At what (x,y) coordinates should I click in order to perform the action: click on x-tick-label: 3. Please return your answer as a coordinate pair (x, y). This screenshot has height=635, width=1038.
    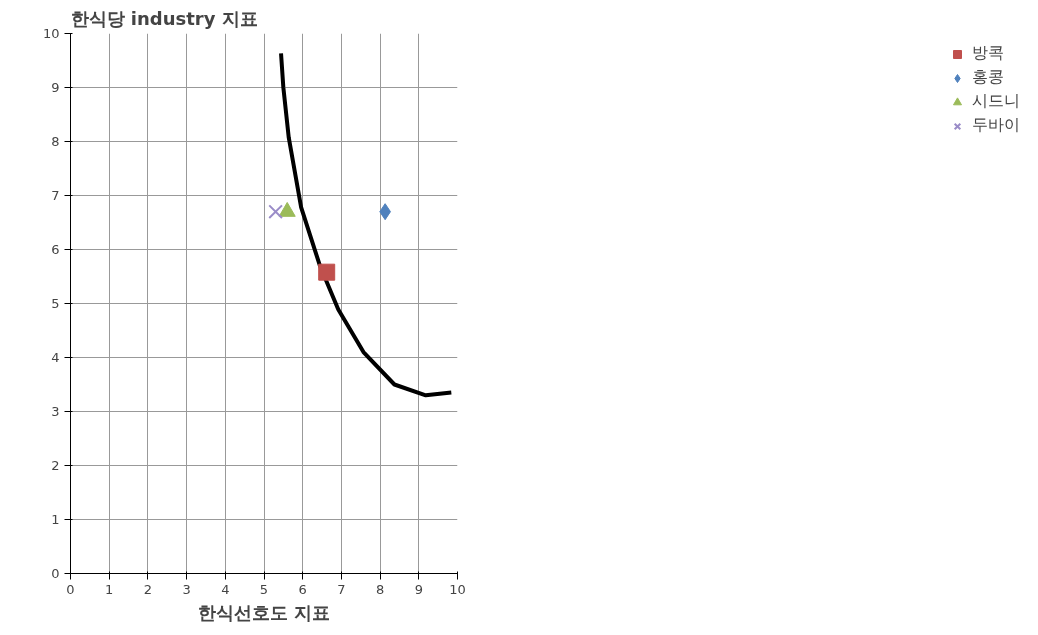
    Looking at the image, I should click on (186, 589).